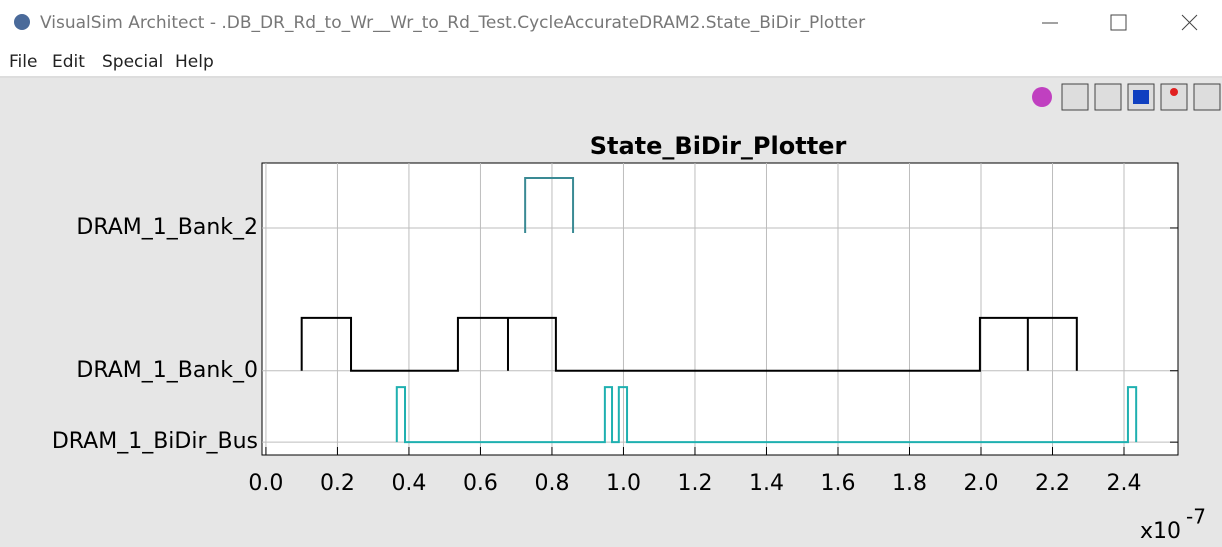 This screenshot has height=547, width=1222. What do you see at coordinates (909, 483) in the screenshot?
I see `x-tick-label: 1.8` at bounding box center [909, 483].